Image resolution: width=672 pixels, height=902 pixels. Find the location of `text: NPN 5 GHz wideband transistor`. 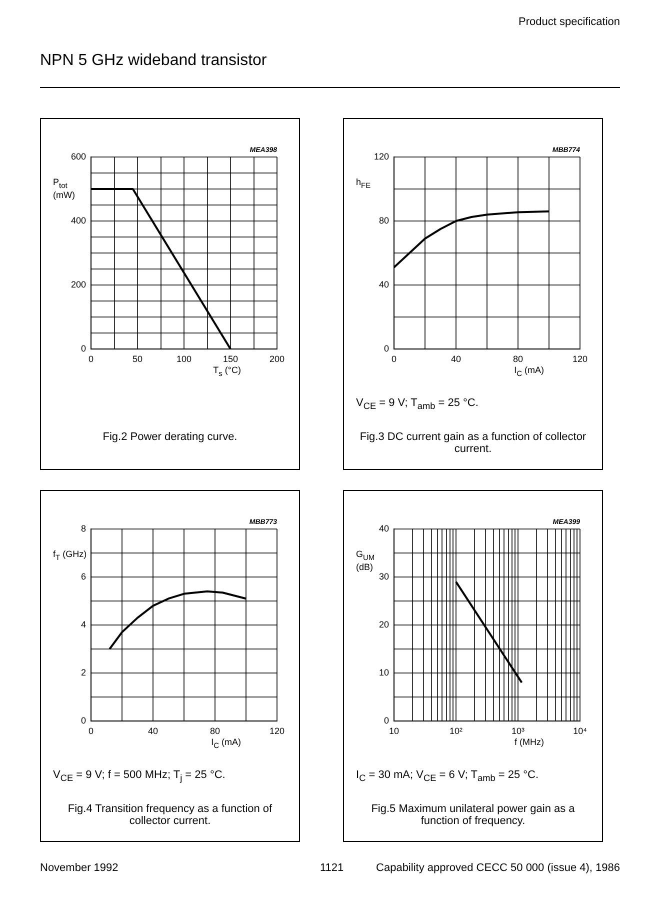

text: NPN 5 GHz wideband transistor is located at coordinates (153, 61).